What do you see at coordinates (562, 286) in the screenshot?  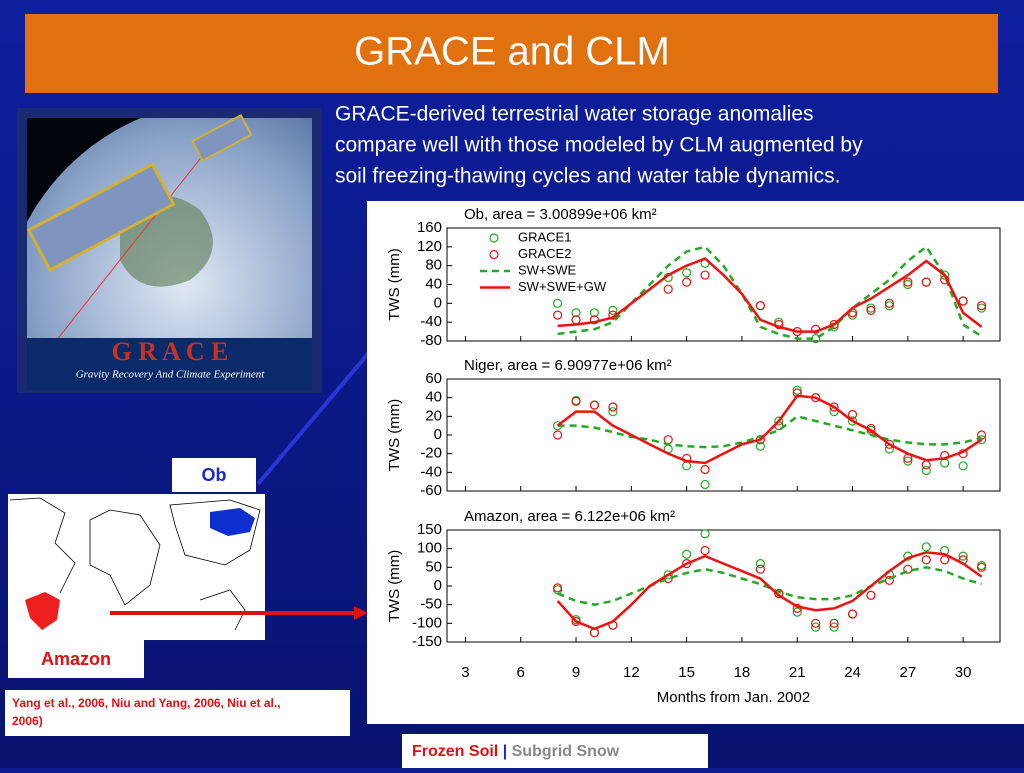 I see `legend-label: SW+SWE+GW` at bounding box center [562, 286].